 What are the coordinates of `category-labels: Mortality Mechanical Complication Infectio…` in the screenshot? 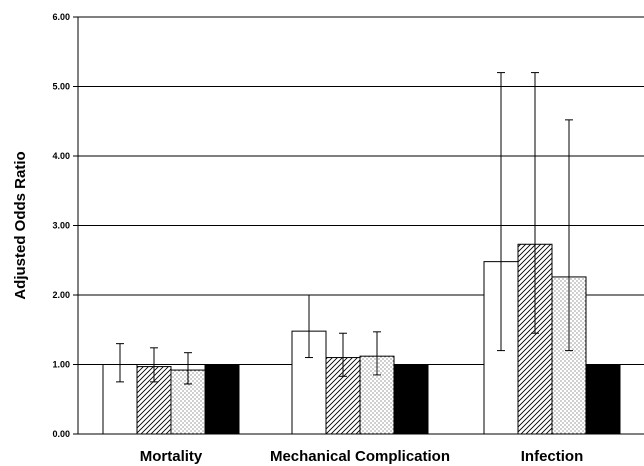 It's located at (362, 456).